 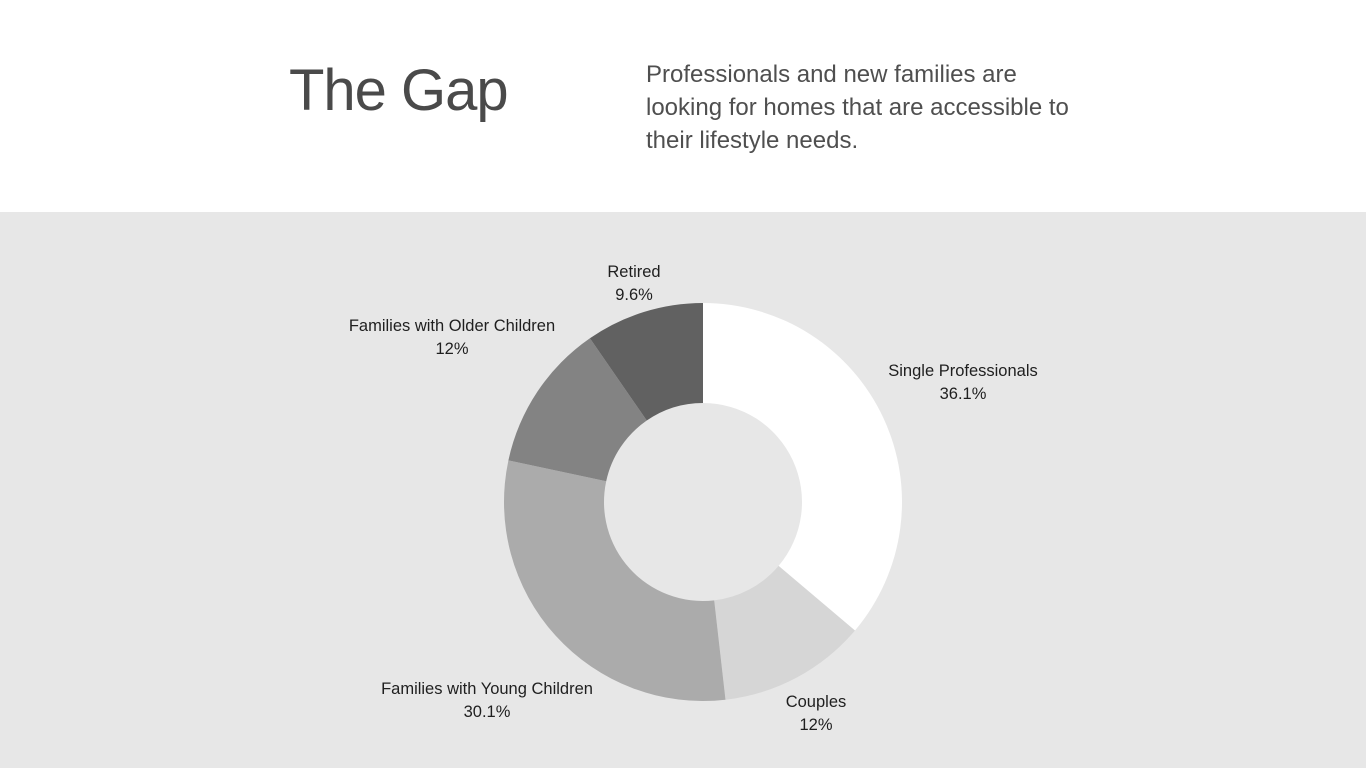 What do you see at coordinates (646, 362) in the screenshot?
I see `donut-slice-retired` at bounding box center [646, 362].